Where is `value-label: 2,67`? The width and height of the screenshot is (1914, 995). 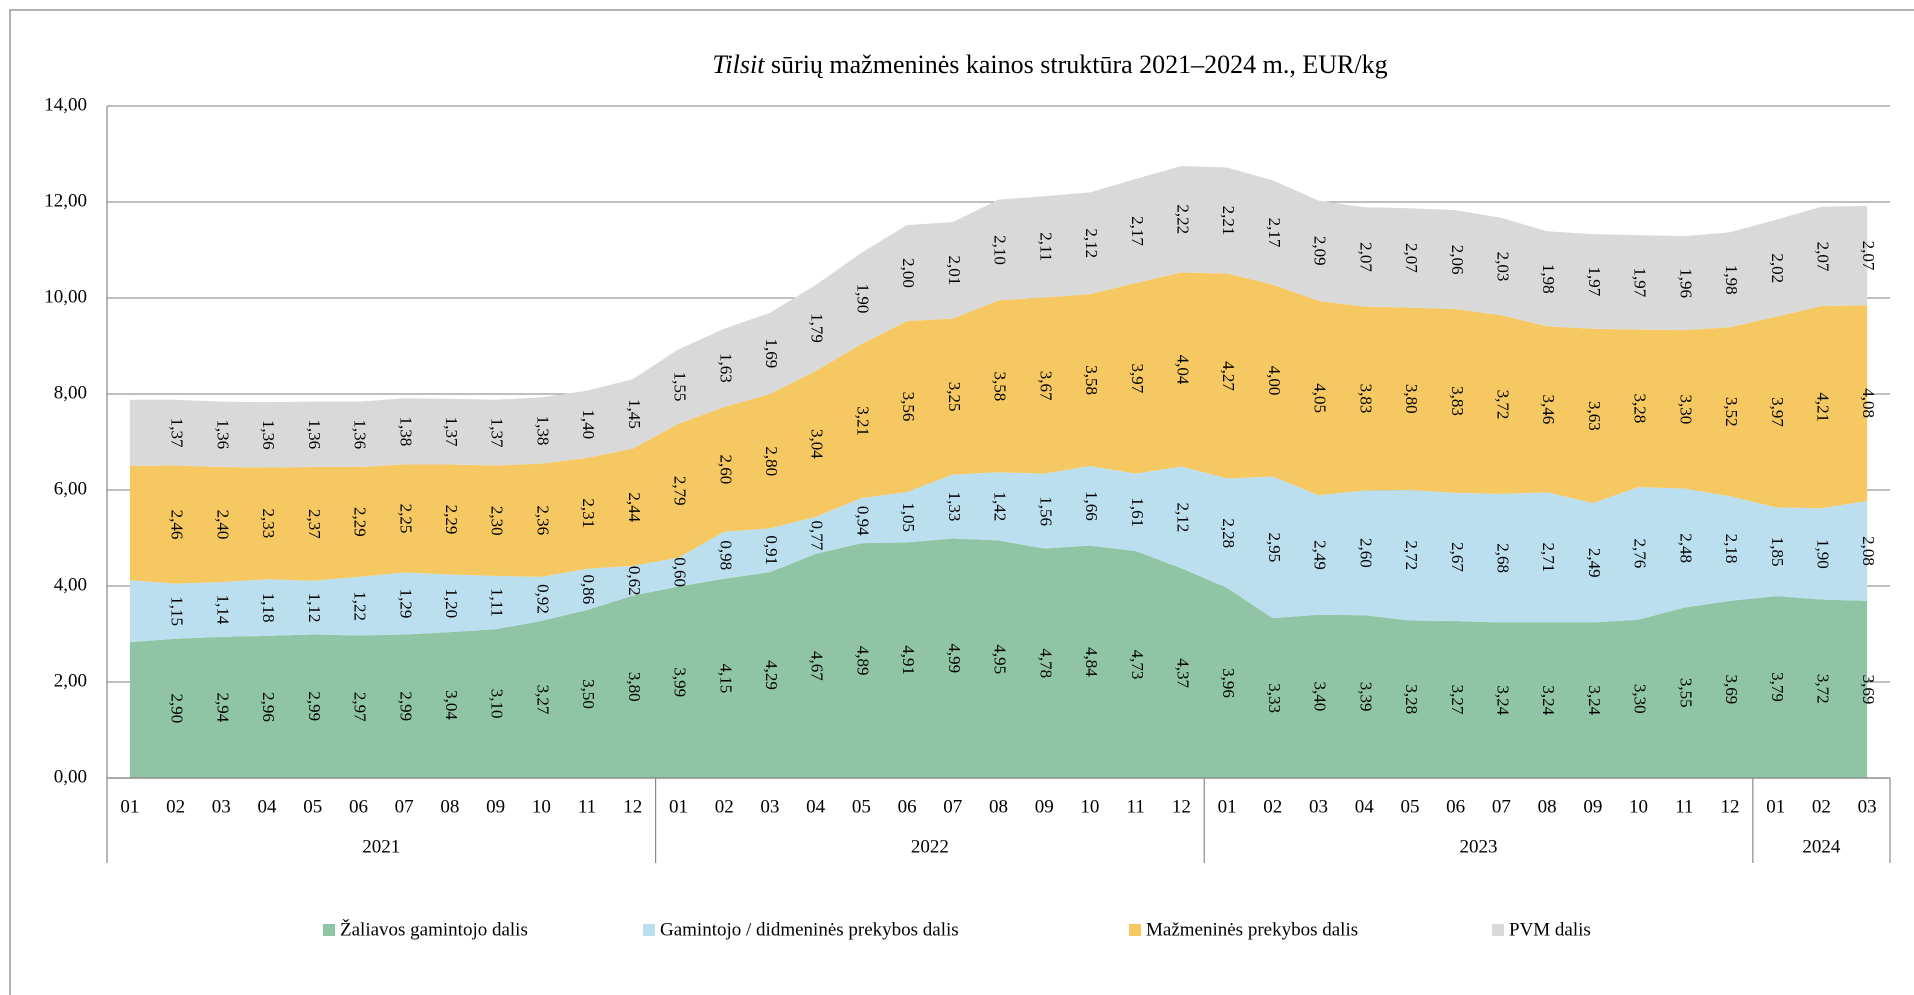
value-label: 2,67 is located at coordinates (1457, 557).